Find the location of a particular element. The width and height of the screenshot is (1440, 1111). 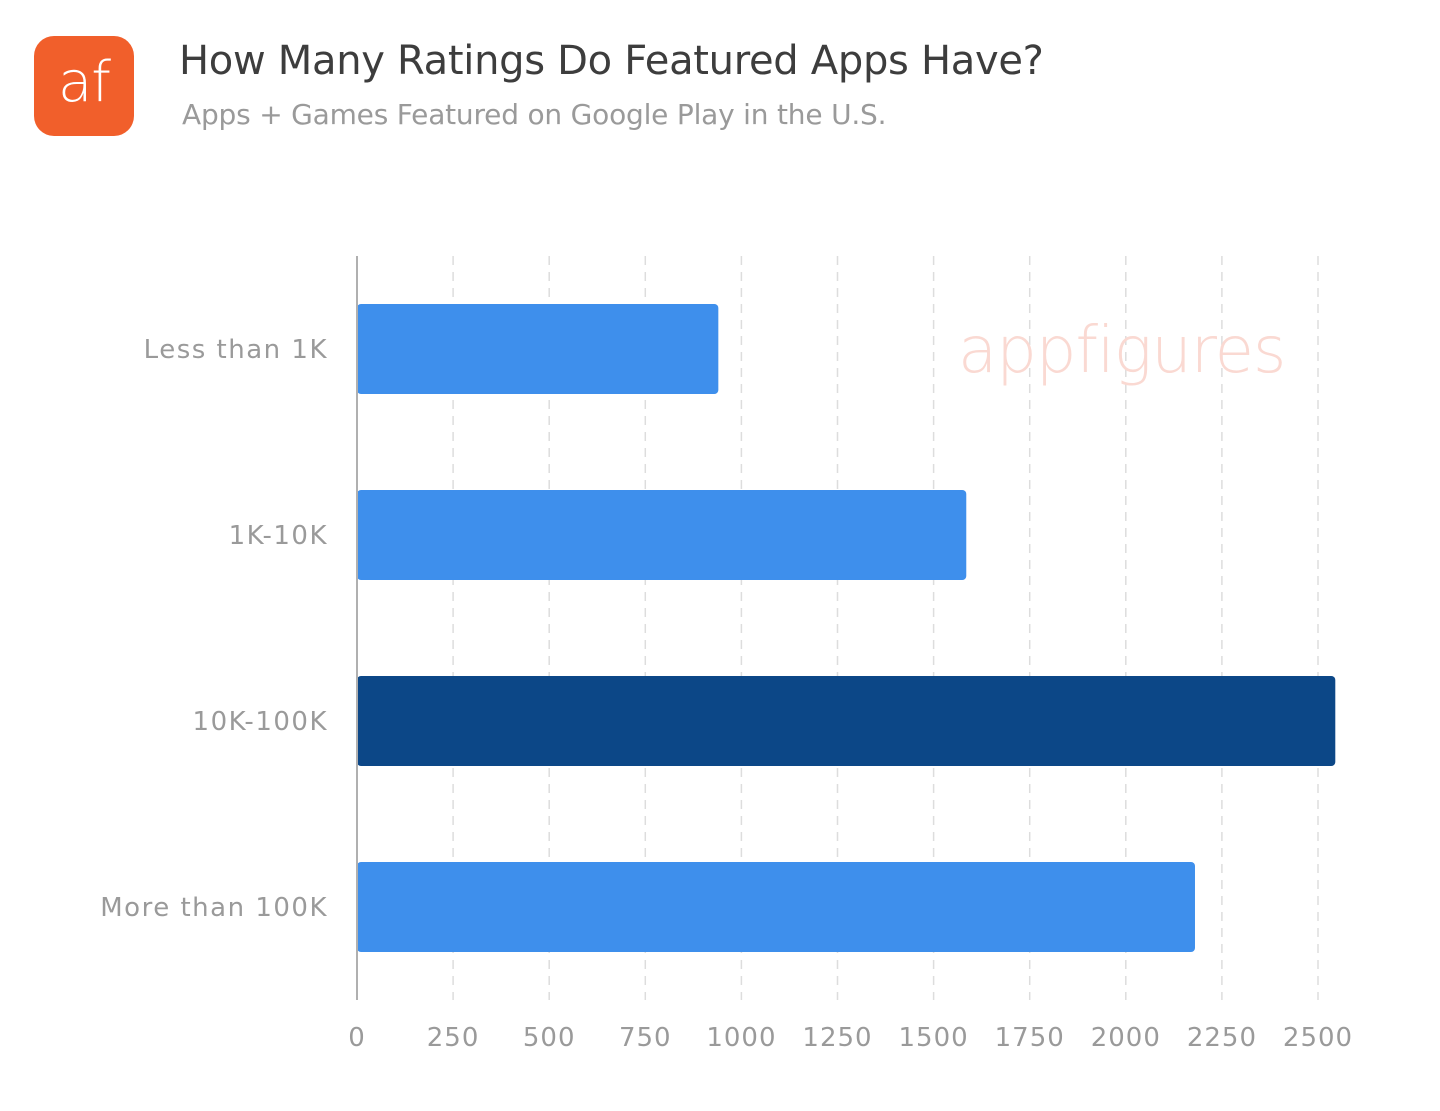

chart-title: How Many Ratings Do Featured Apps Have? is located at coordinates (611, 61).